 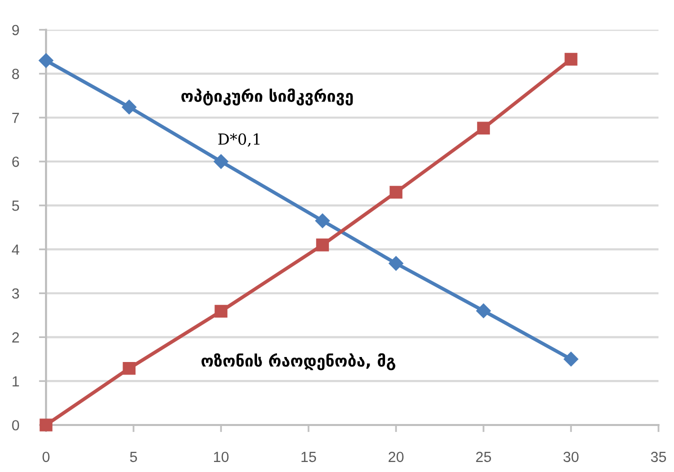 I want to click on x-tick-label: 5, so click(x=133, y=457).